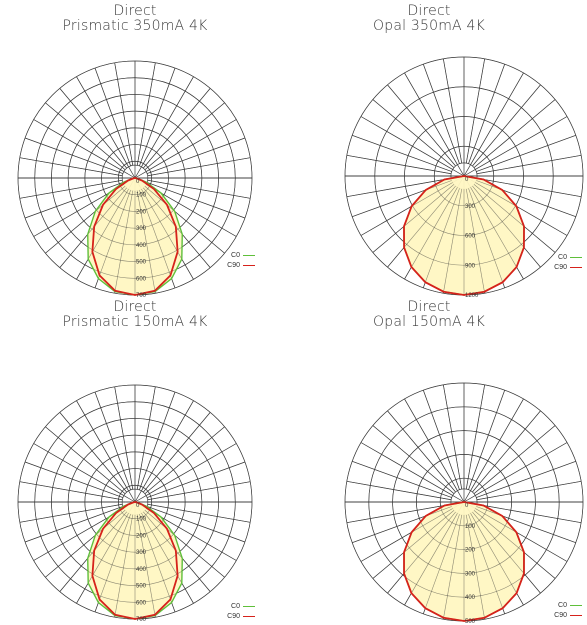  Describe the element at coordinates (135, 322) in the screenshot. I see `chart-title-line2: Prismatic 150mA 4K` at that location.